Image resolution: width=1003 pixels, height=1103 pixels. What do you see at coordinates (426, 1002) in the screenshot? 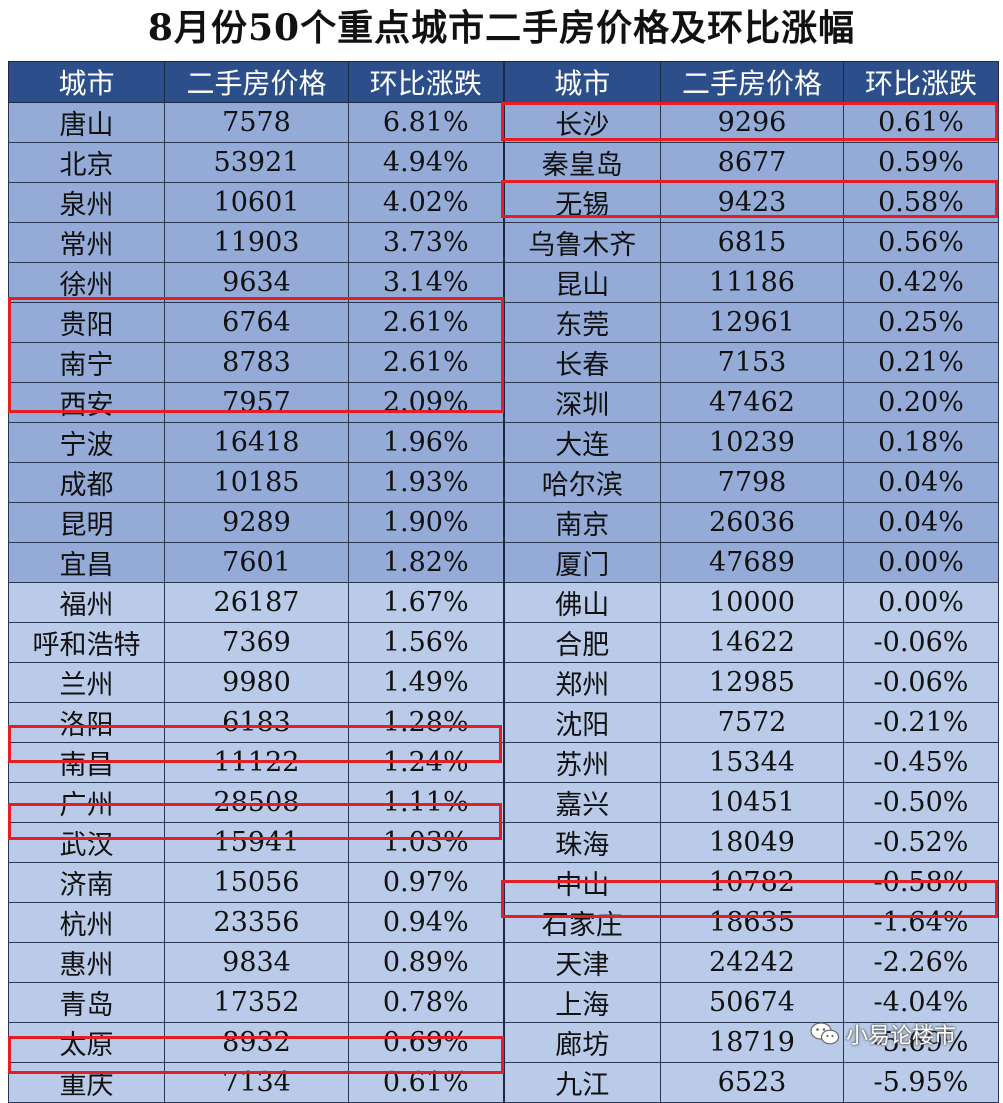
I see `cell-change-left: 0.78%` at bounding box center [426, 1002].